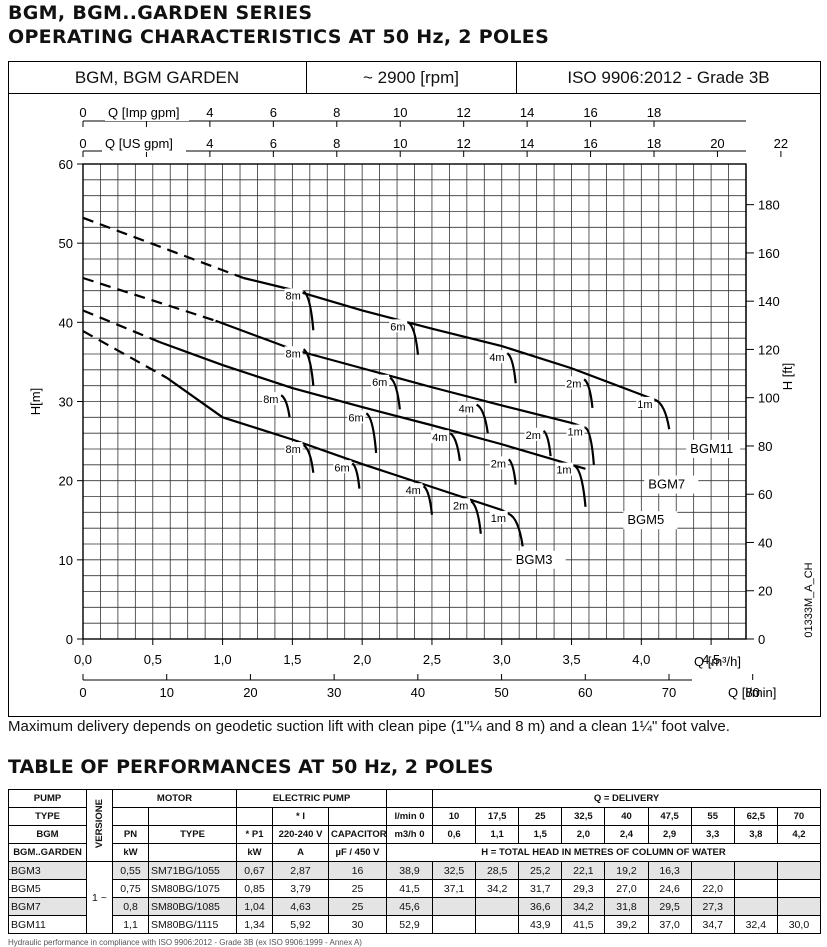 The image size is (827, 947). I want to click on right-tick-label: 80, so click(765, 446).